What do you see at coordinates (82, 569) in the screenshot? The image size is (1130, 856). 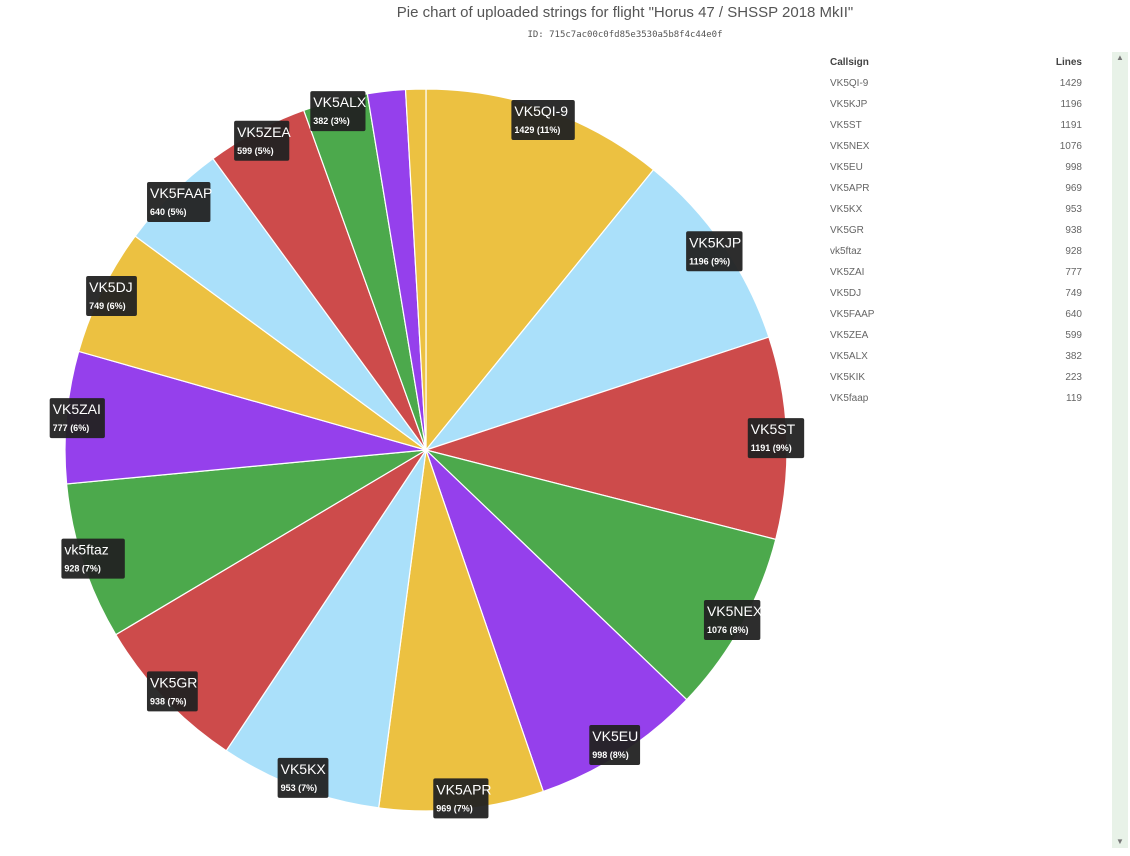 I see `label-value: 928 (7%)` at bounding box center [82, 569].